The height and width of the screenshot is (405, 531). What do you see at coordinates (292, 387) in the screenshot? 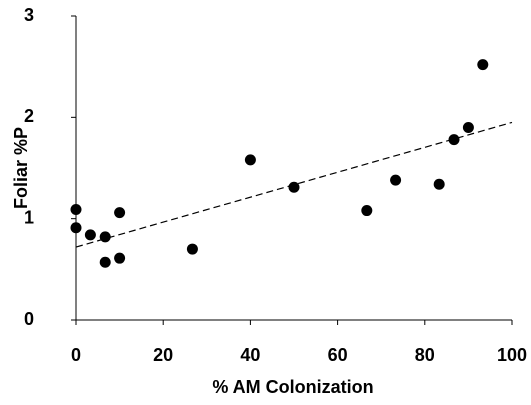
I see `x-axis-label: % AM Colonization` at bounding box center [292, 387].